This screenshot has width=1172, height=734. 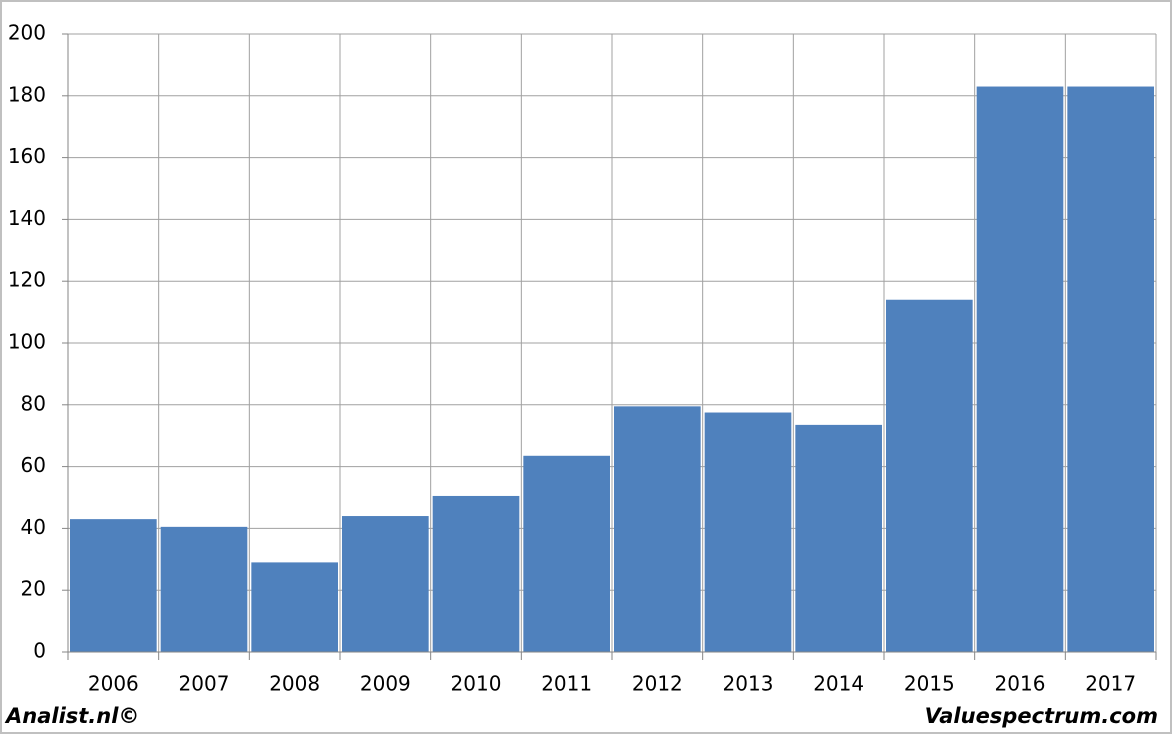 What do you see at coordinates (748, 684) in the screenshot?
I see `x-tick-label: 2013` at bounding box center [748, 684].